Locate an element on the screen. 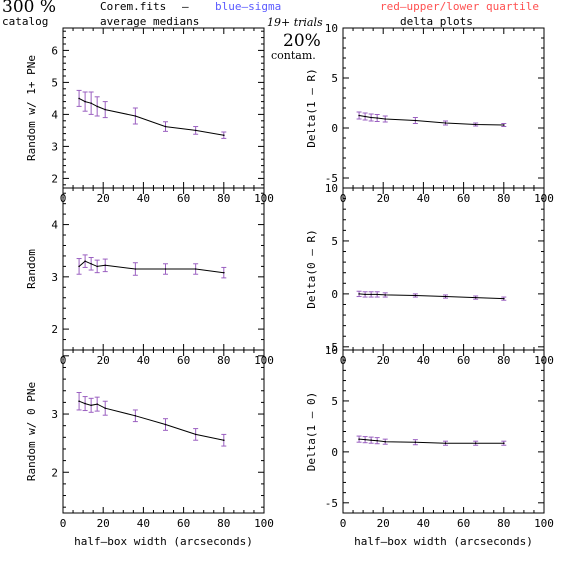 The width and height of the screenshot is (574, 574). x-tick-label: 100 is located at coordinates (544, 523).